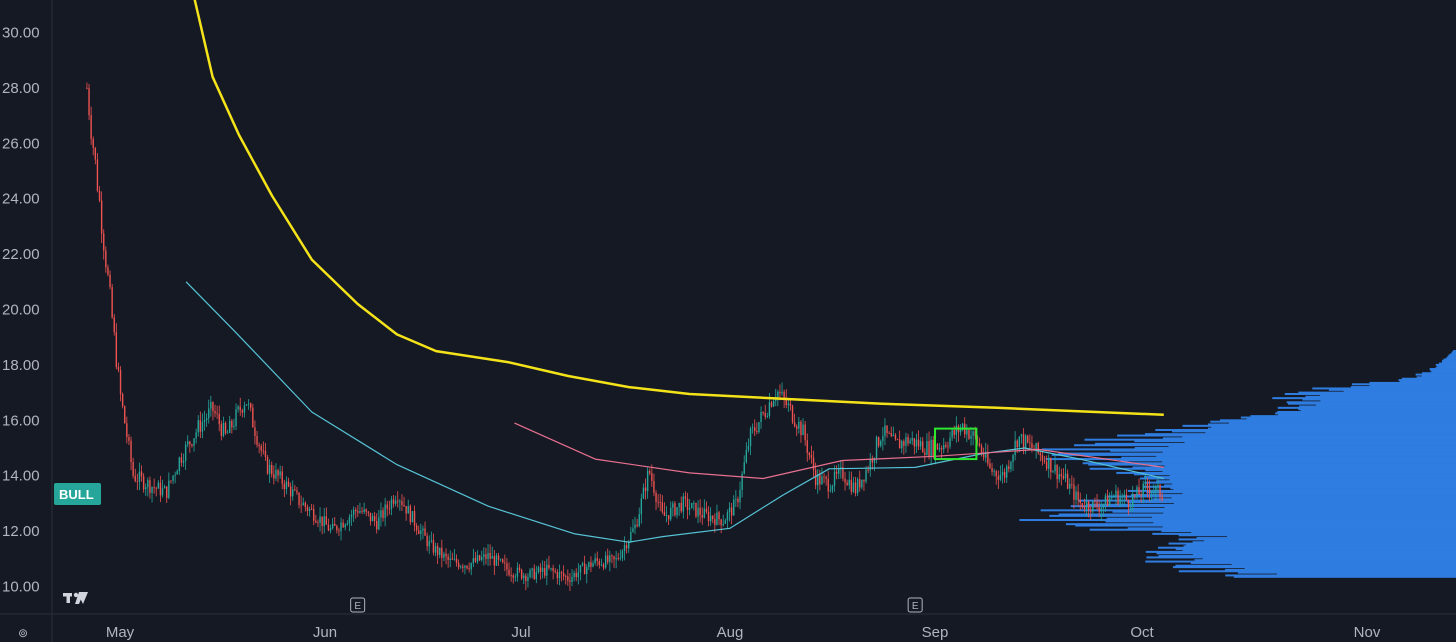 The width and height of the screenshot is (1456, 642). I want to click on highlight-box, so click(956, 444).